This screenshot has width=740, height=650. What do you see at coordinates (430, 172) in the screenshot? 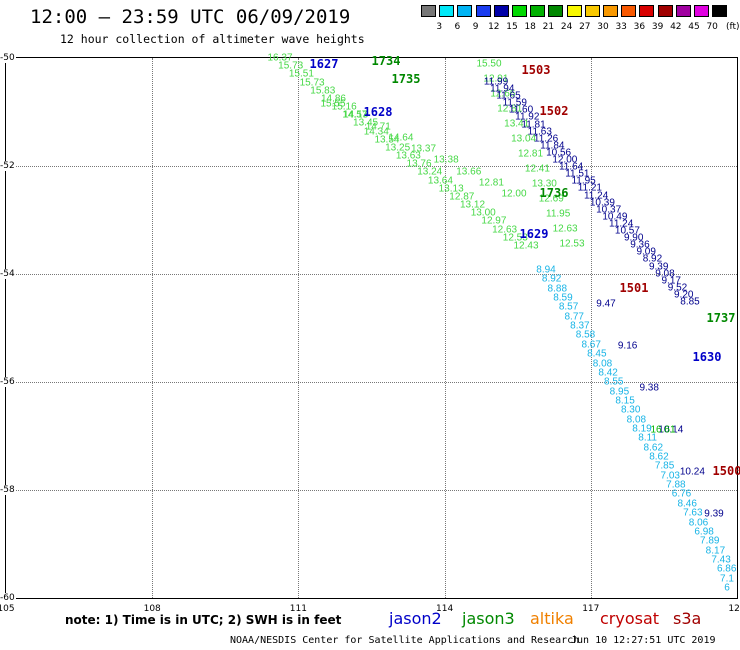
I see `wave-height-value: 13.24` at bounding box center [430, 172].